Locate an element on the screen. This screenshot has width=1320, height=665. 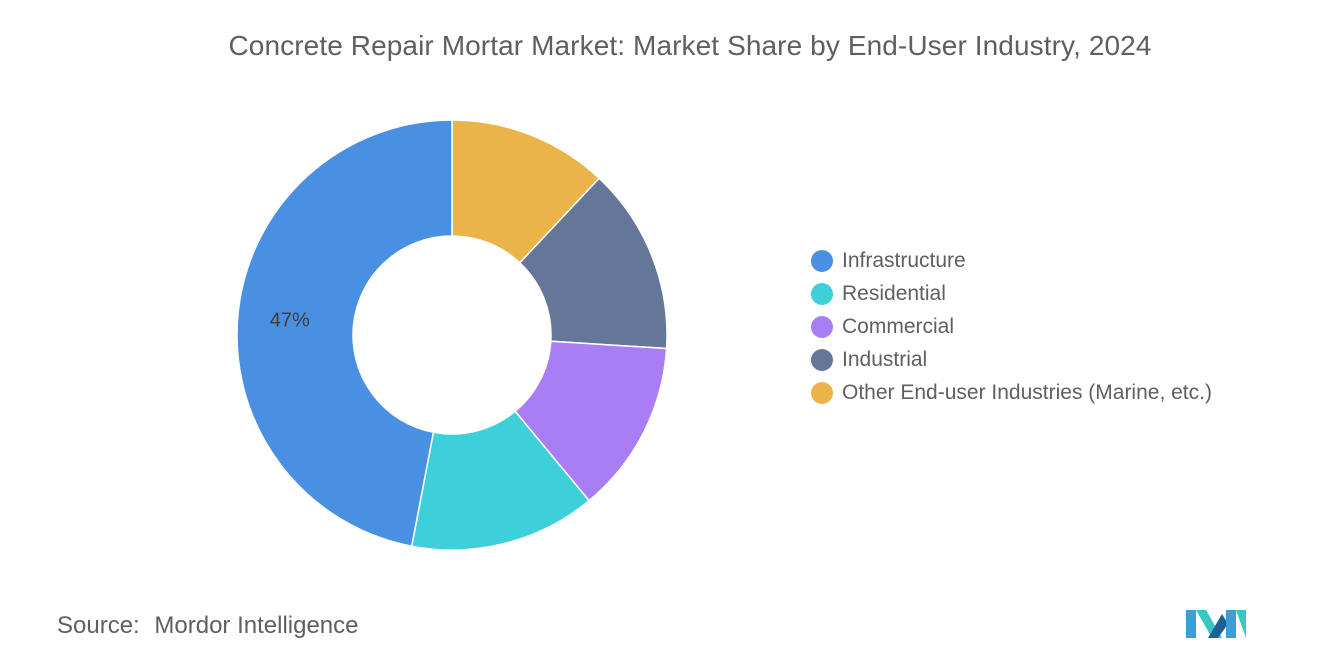
legend-label: Industrial is located at coordinates (885, 359).